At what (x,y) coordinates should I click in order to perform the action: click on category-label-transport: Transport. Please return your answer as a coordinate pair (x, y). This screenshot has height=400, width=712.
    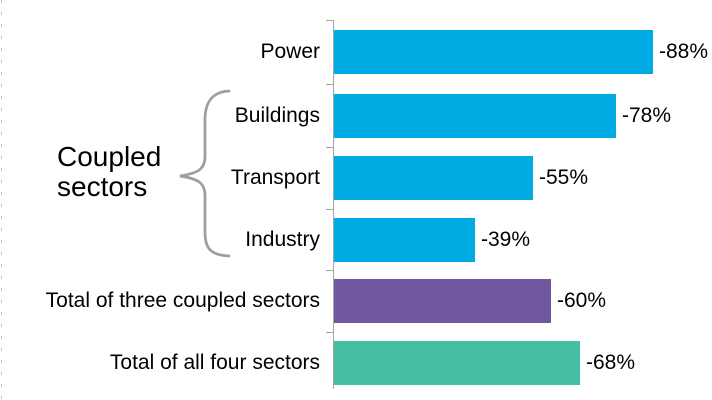
    Looking at the image, I should click on (275, 177).